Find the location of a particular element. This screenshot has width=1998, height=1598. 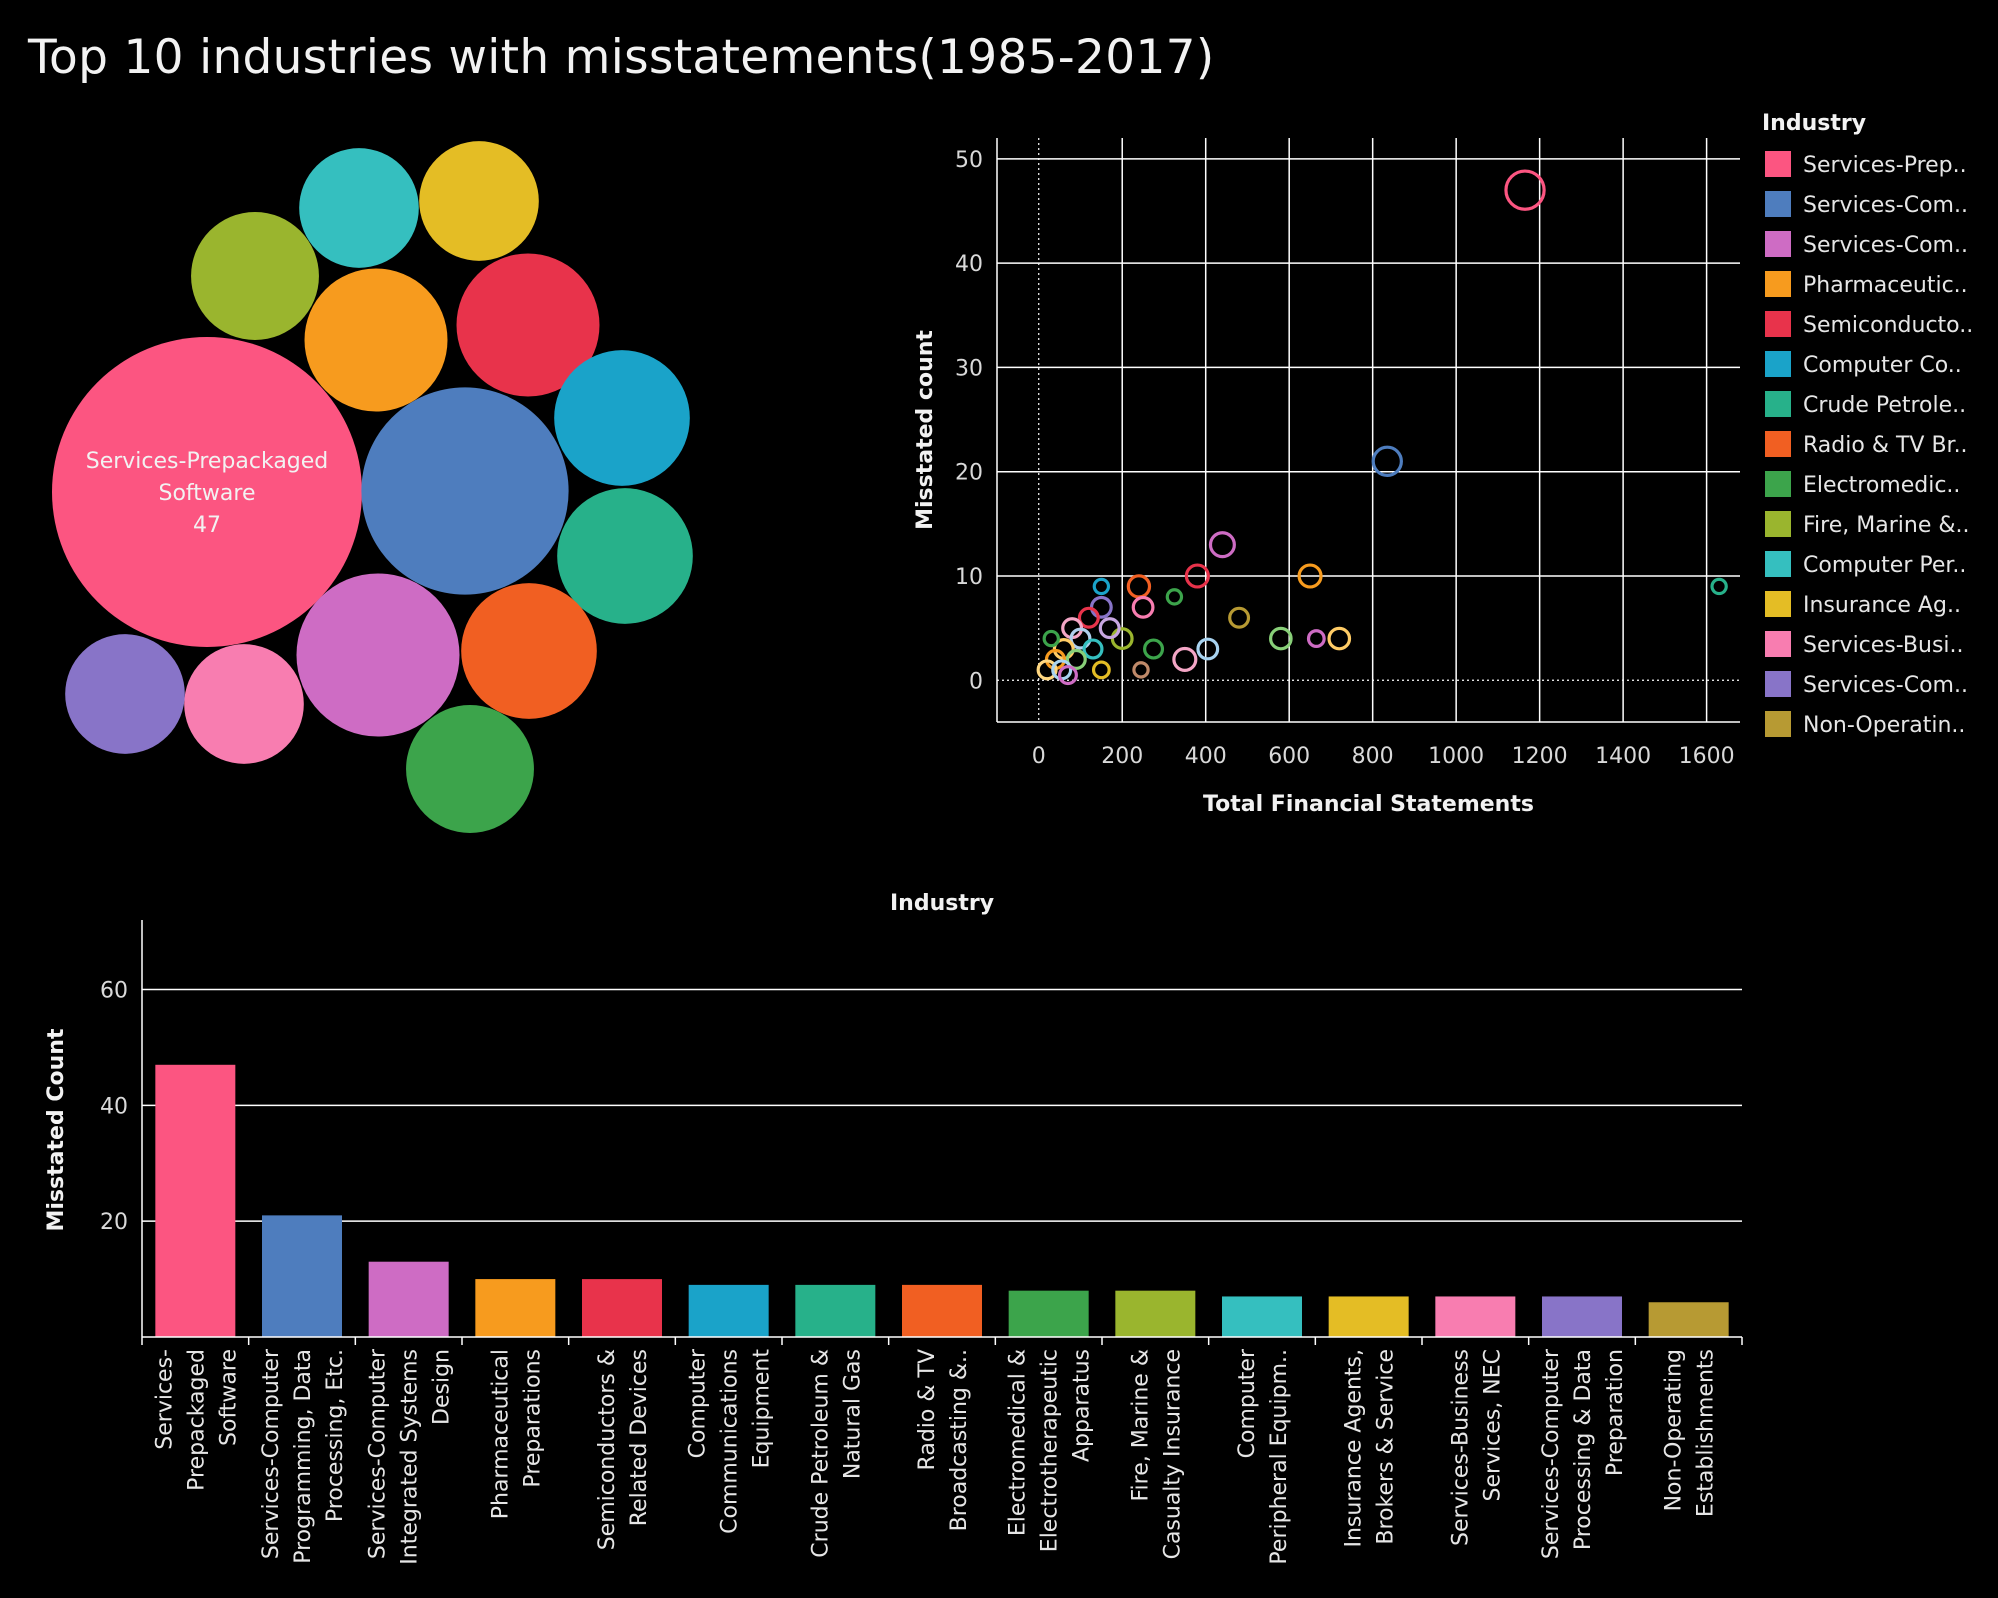

bar-category-label-line: Pharmaceutical is located at coordinates (500, 1434).